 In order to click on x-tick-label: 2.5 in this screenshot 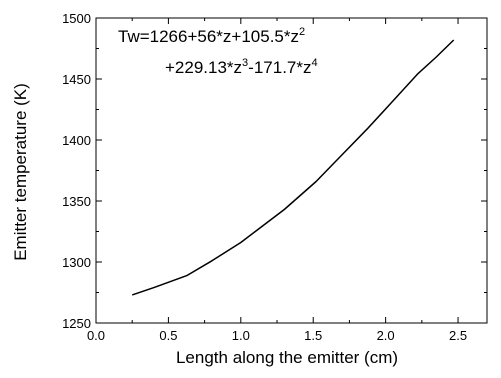, I will do `click(458, 335)`.